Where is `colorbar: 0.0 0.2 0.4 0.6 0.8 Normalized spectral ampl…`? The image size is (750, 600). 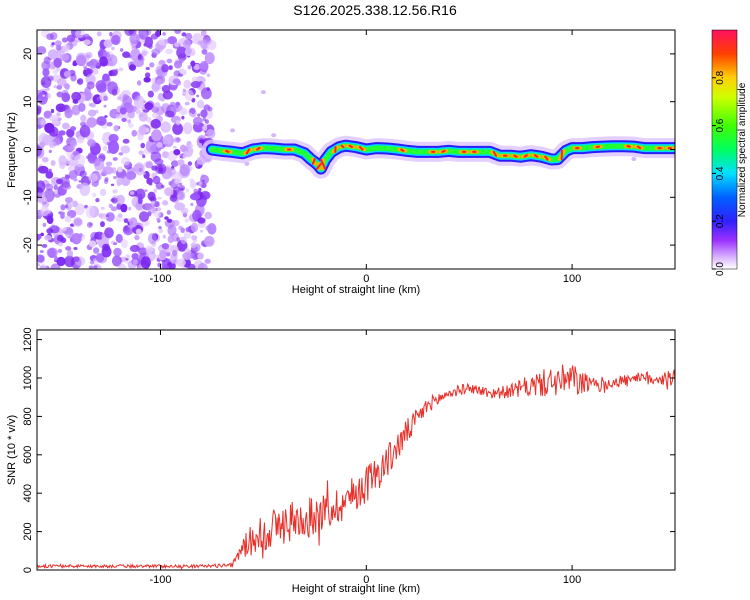
colorbar: 0.0 0.2 0.4 0.6 0.8 Normalized spectral ampl… is located at coordinates (729, 152).